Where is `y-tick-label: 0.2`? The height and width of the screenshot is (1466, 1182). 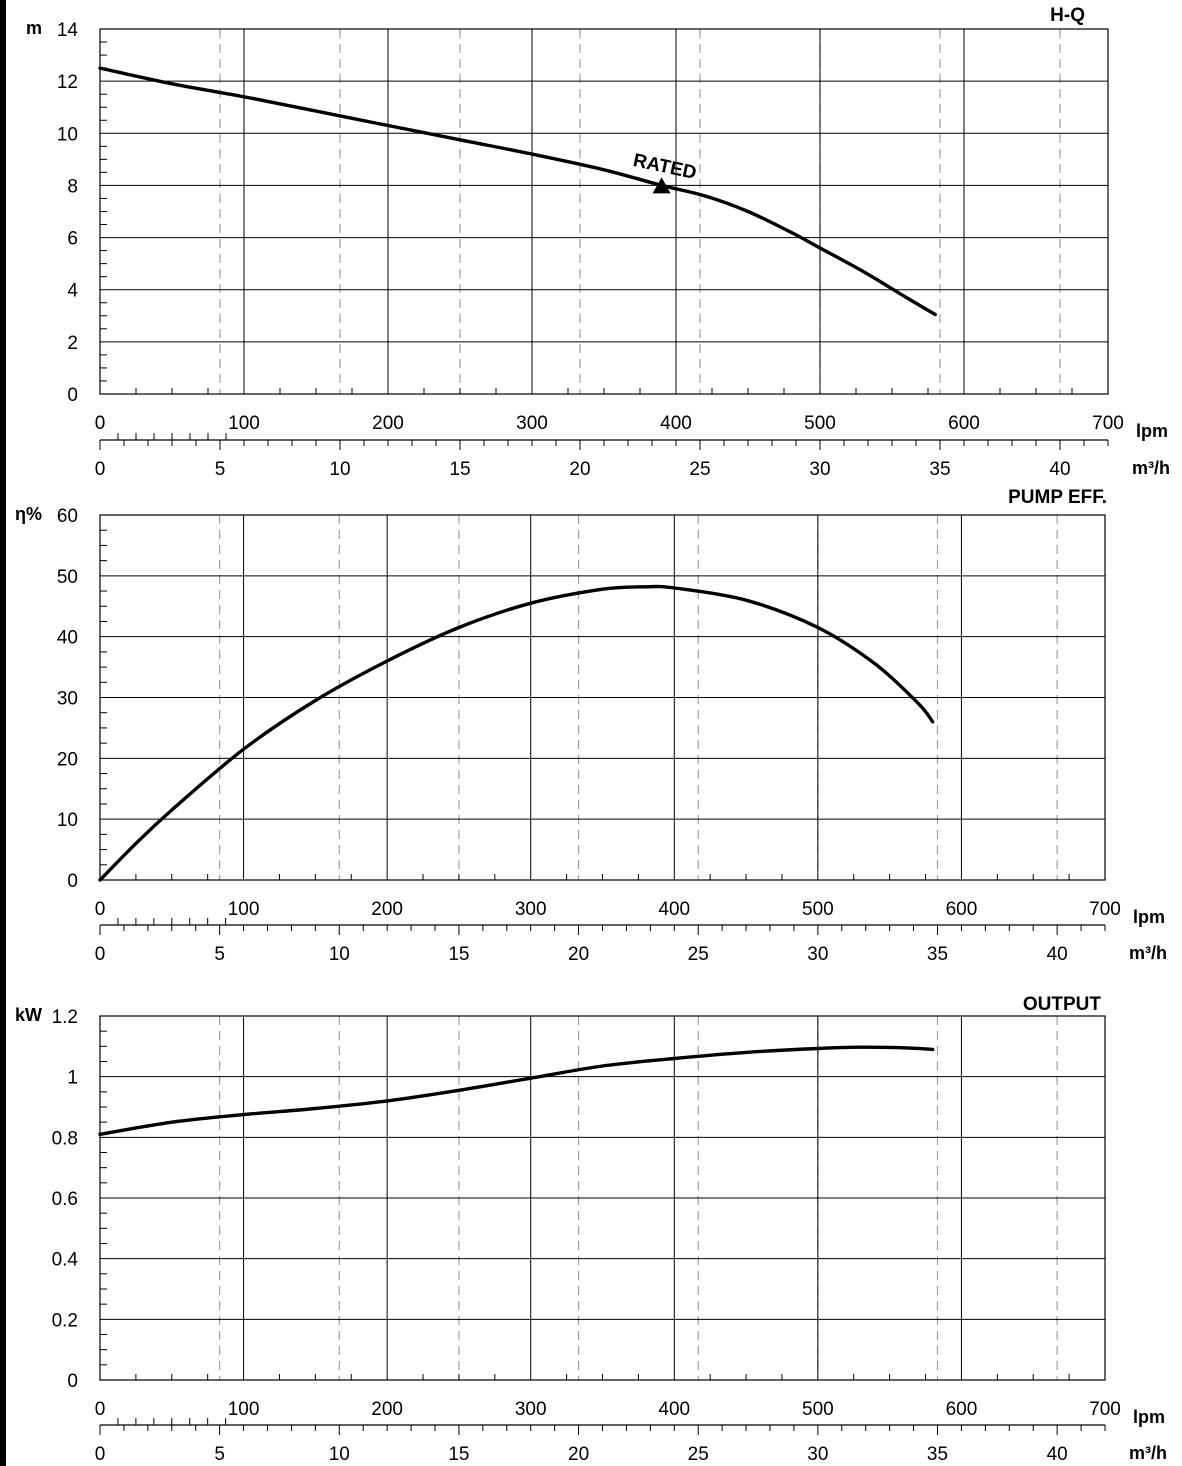 y-tick-label: 0.2 is located at coordinates (65, 1320).